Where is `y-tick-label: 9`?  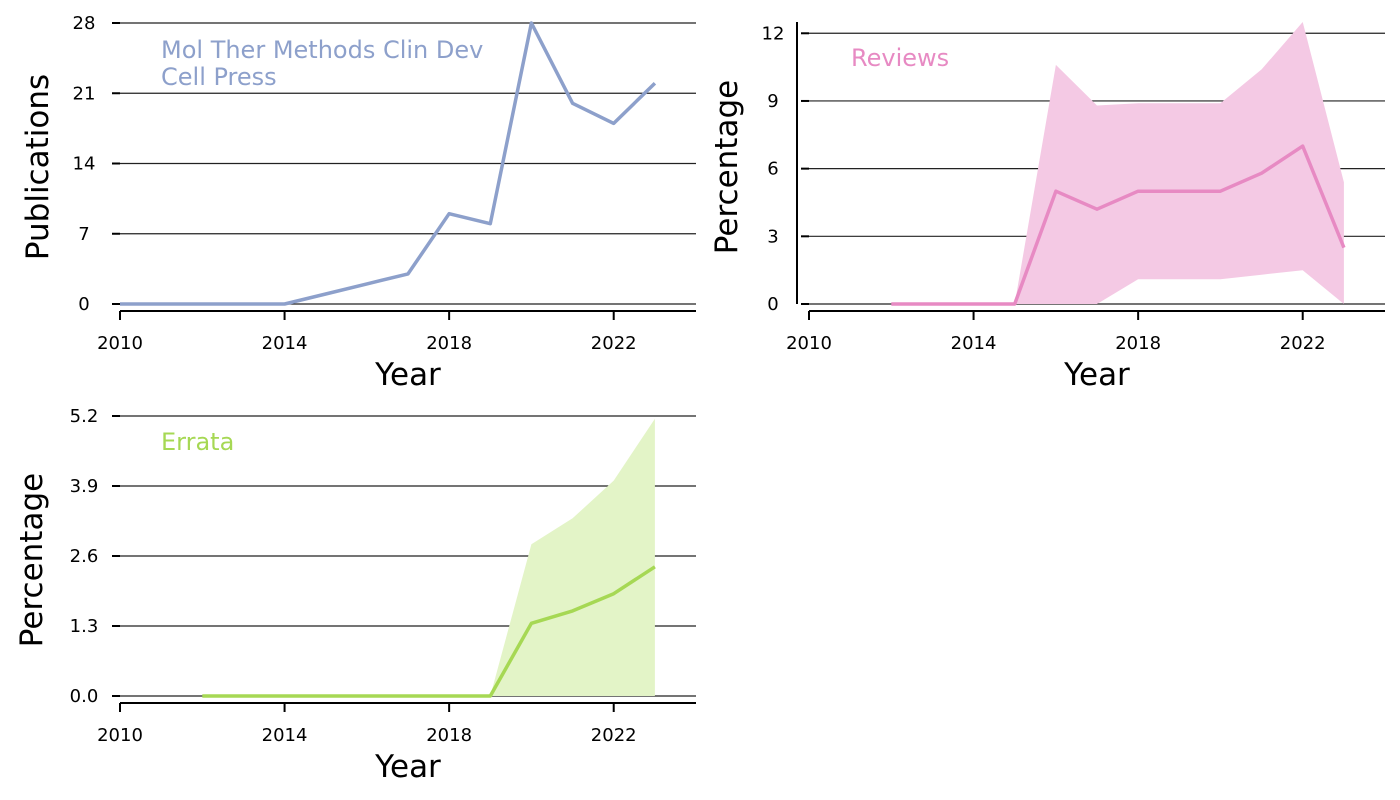
y-tick-label: 9 is located at coordinates (772, 101).